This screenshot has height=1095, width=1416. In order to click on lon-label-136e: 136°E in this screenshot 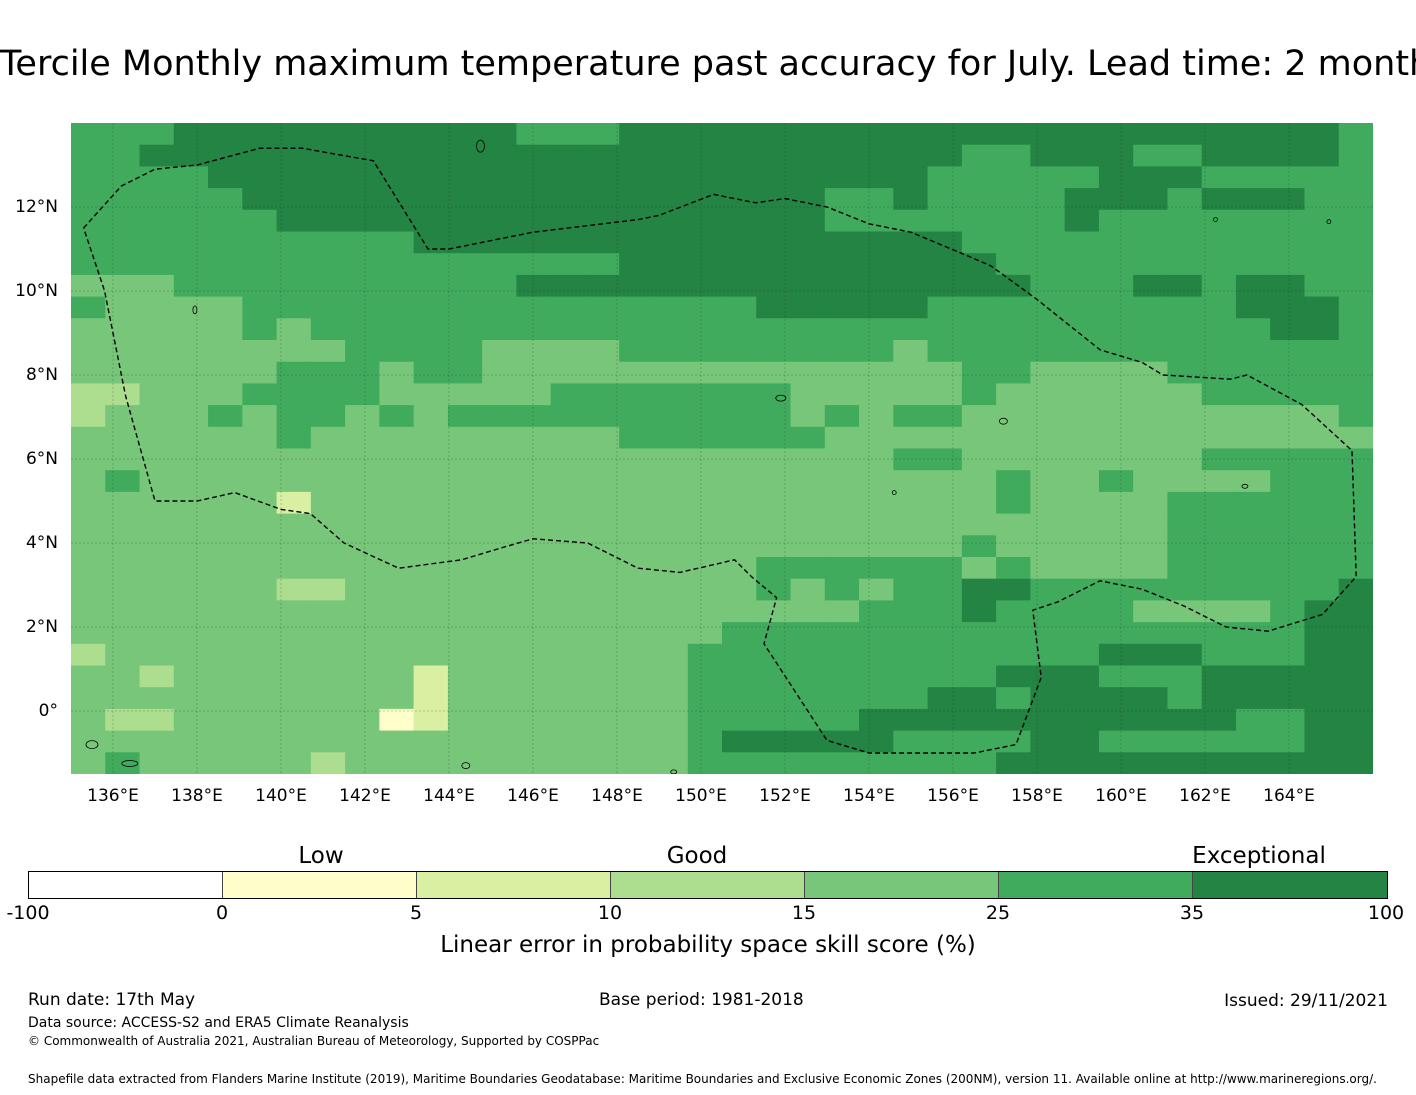, I will do `click(113, 796)`.